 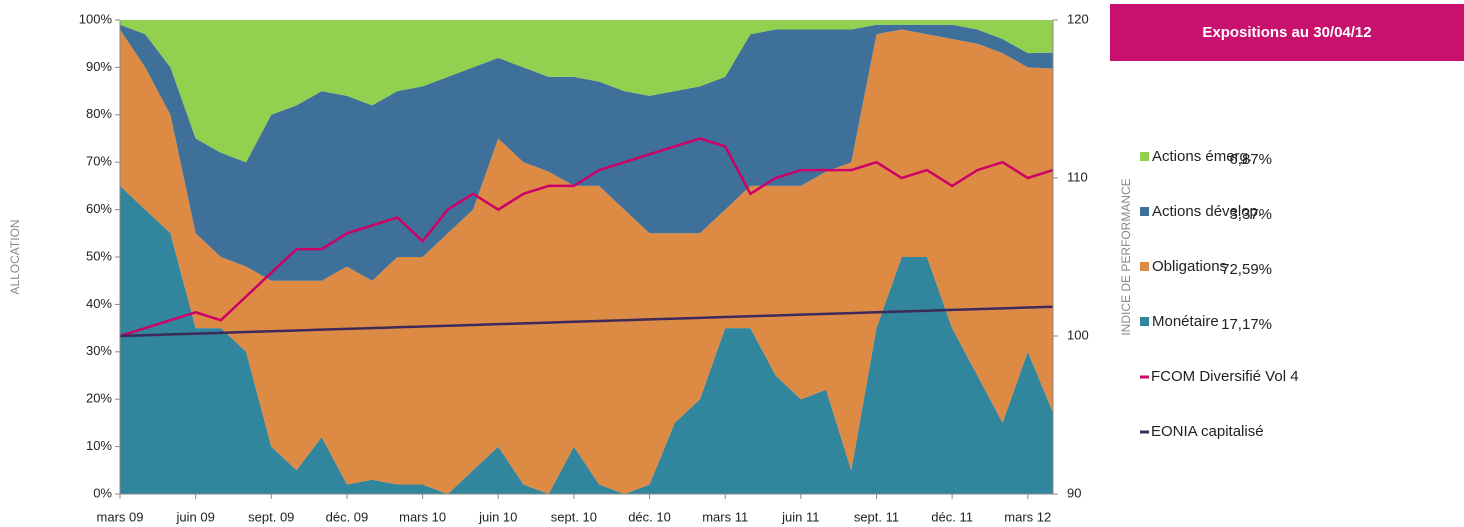 I want to click on legend-label: EONIA capitalisé, so click(x=1207, y=431).